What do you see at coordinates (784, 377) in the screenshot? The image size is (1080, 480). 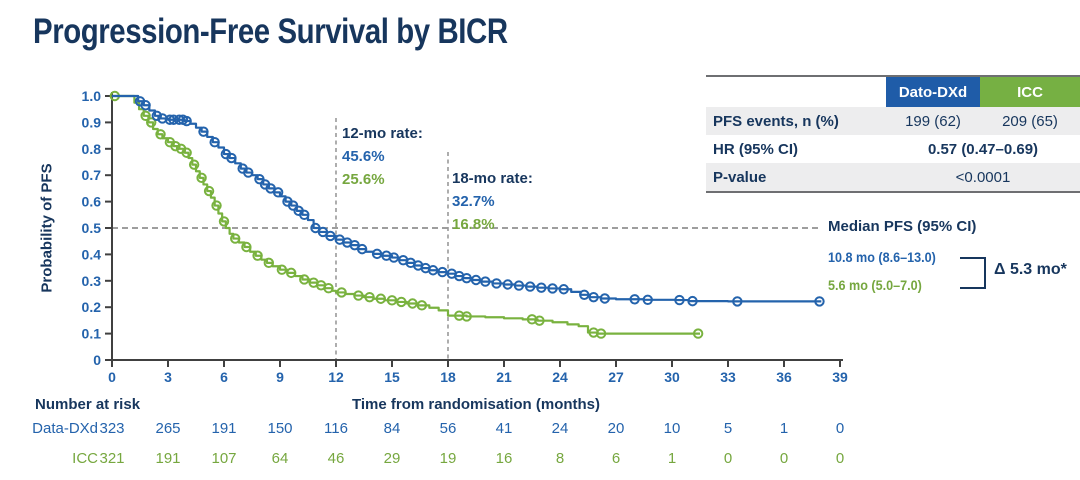 I see `x-tick-label: 36` at bounding box center [784, 377].